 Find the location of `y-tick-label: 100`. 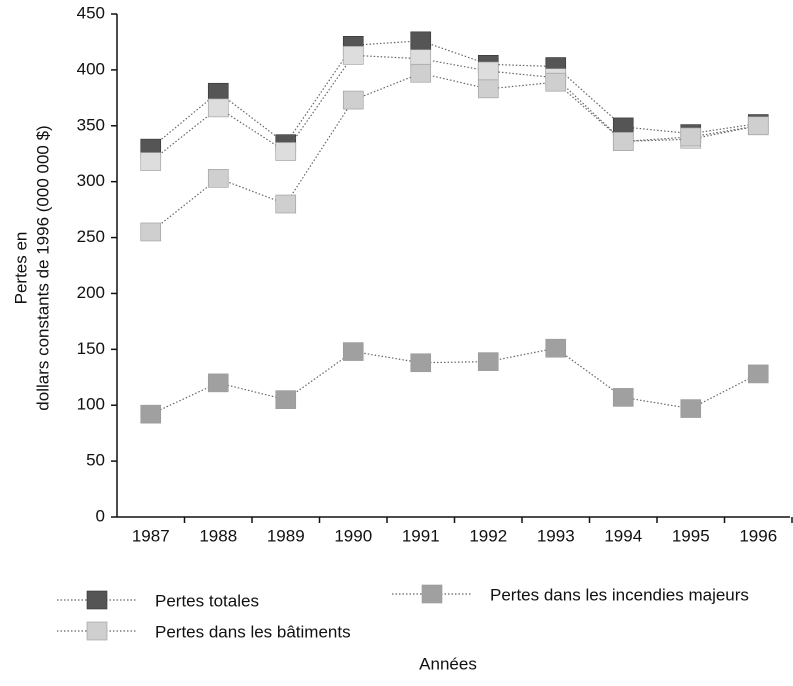

y-tick-label: 100 is located at coordinates (91, 404).